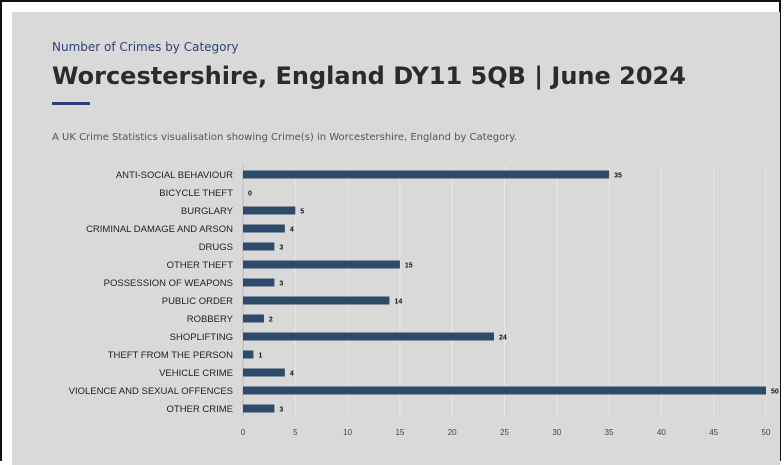 The width and height of the screenshot is (784, 465). What do you see at coordinates (409, 265) in the screenshot?
I see `bar-value-label: 15` at bounding box center [409, 265].